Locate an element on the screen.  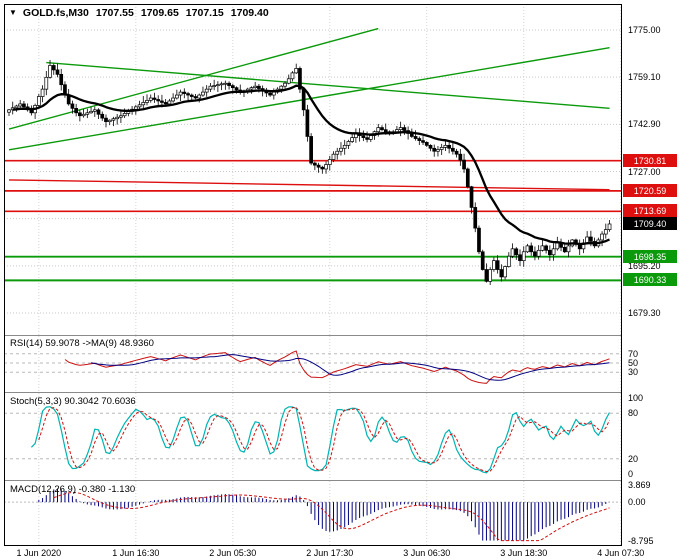
symbol-dropdown-icon: ▼ is located at coordinates (13, 12).